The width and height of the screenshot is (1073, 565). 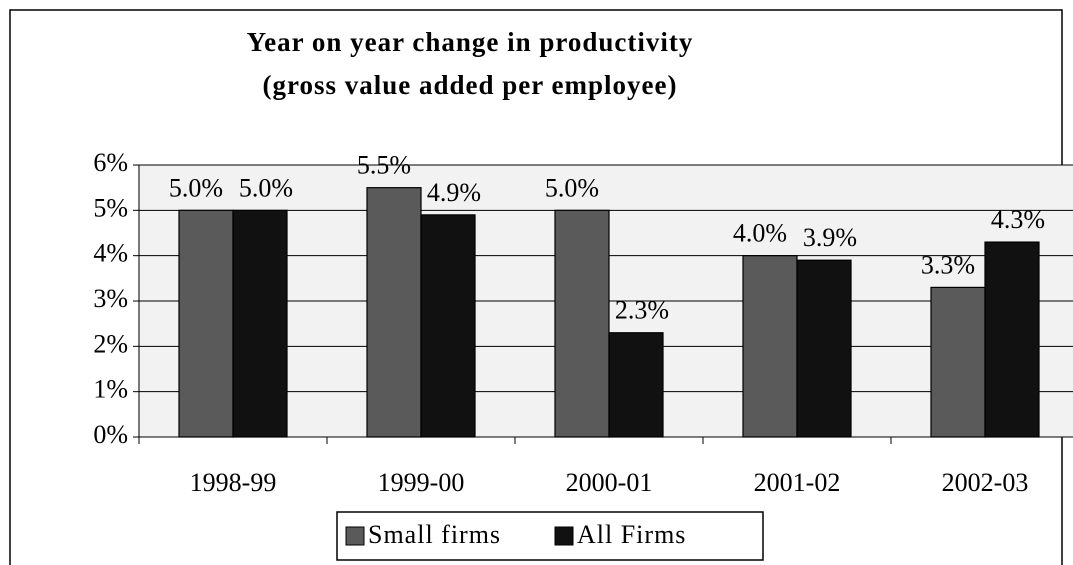 I want to click on chart-subtitle: (gross value added per employee), so click(x=470, y=85).